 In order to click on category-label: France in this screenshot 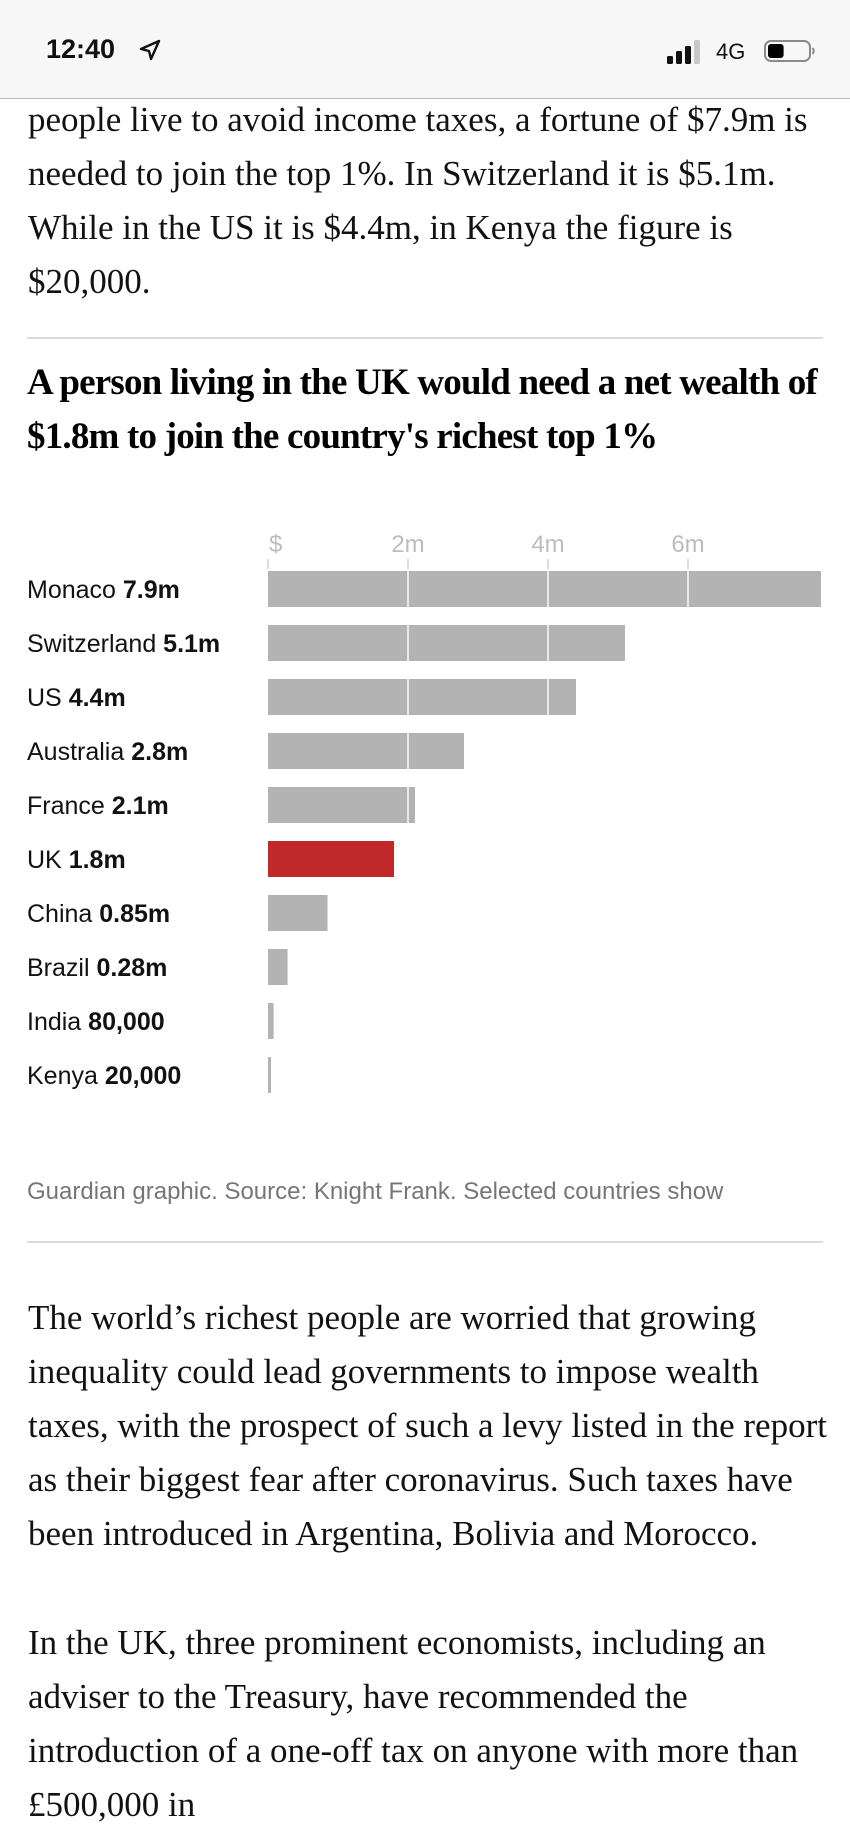, I will do `click(69, 806)`.